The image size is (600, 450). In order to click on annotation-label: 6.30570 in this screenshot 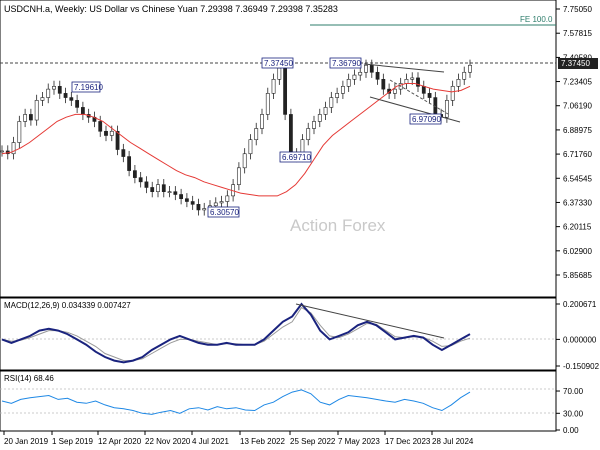, I will do `click(224, 212)`.